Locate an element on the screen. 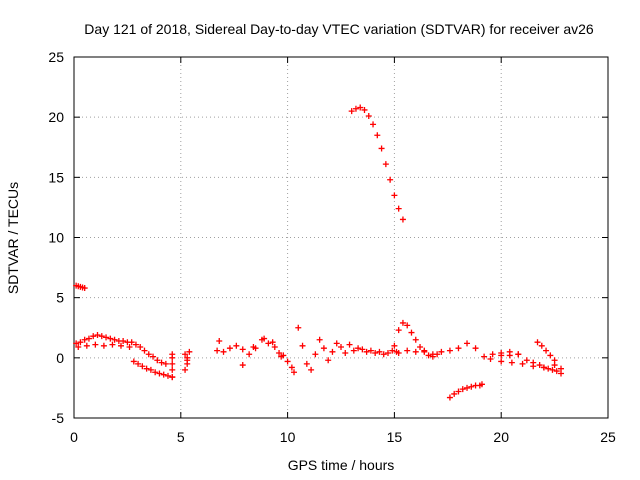 The image size is (640, 480). x-tick-label: 5 is located at coordinates (181, 437).